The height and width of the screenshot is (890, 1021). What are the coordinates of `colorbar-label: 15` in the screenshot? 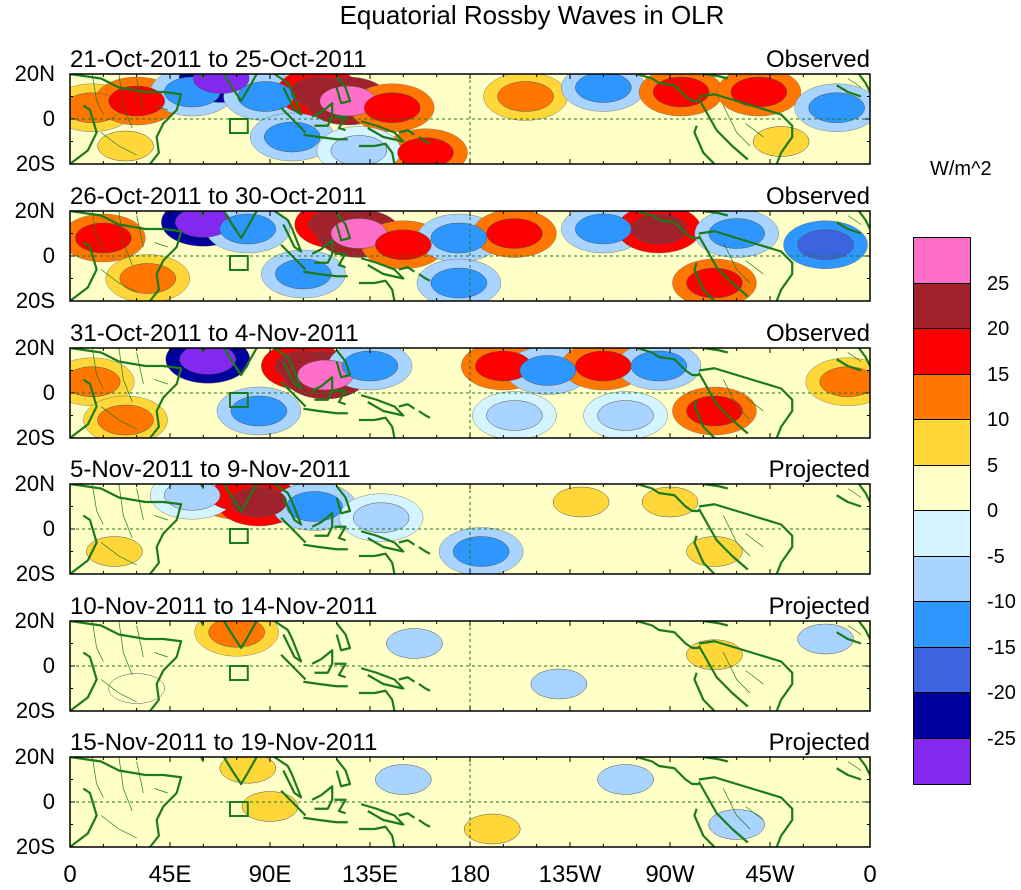 It's located at (998, 374).